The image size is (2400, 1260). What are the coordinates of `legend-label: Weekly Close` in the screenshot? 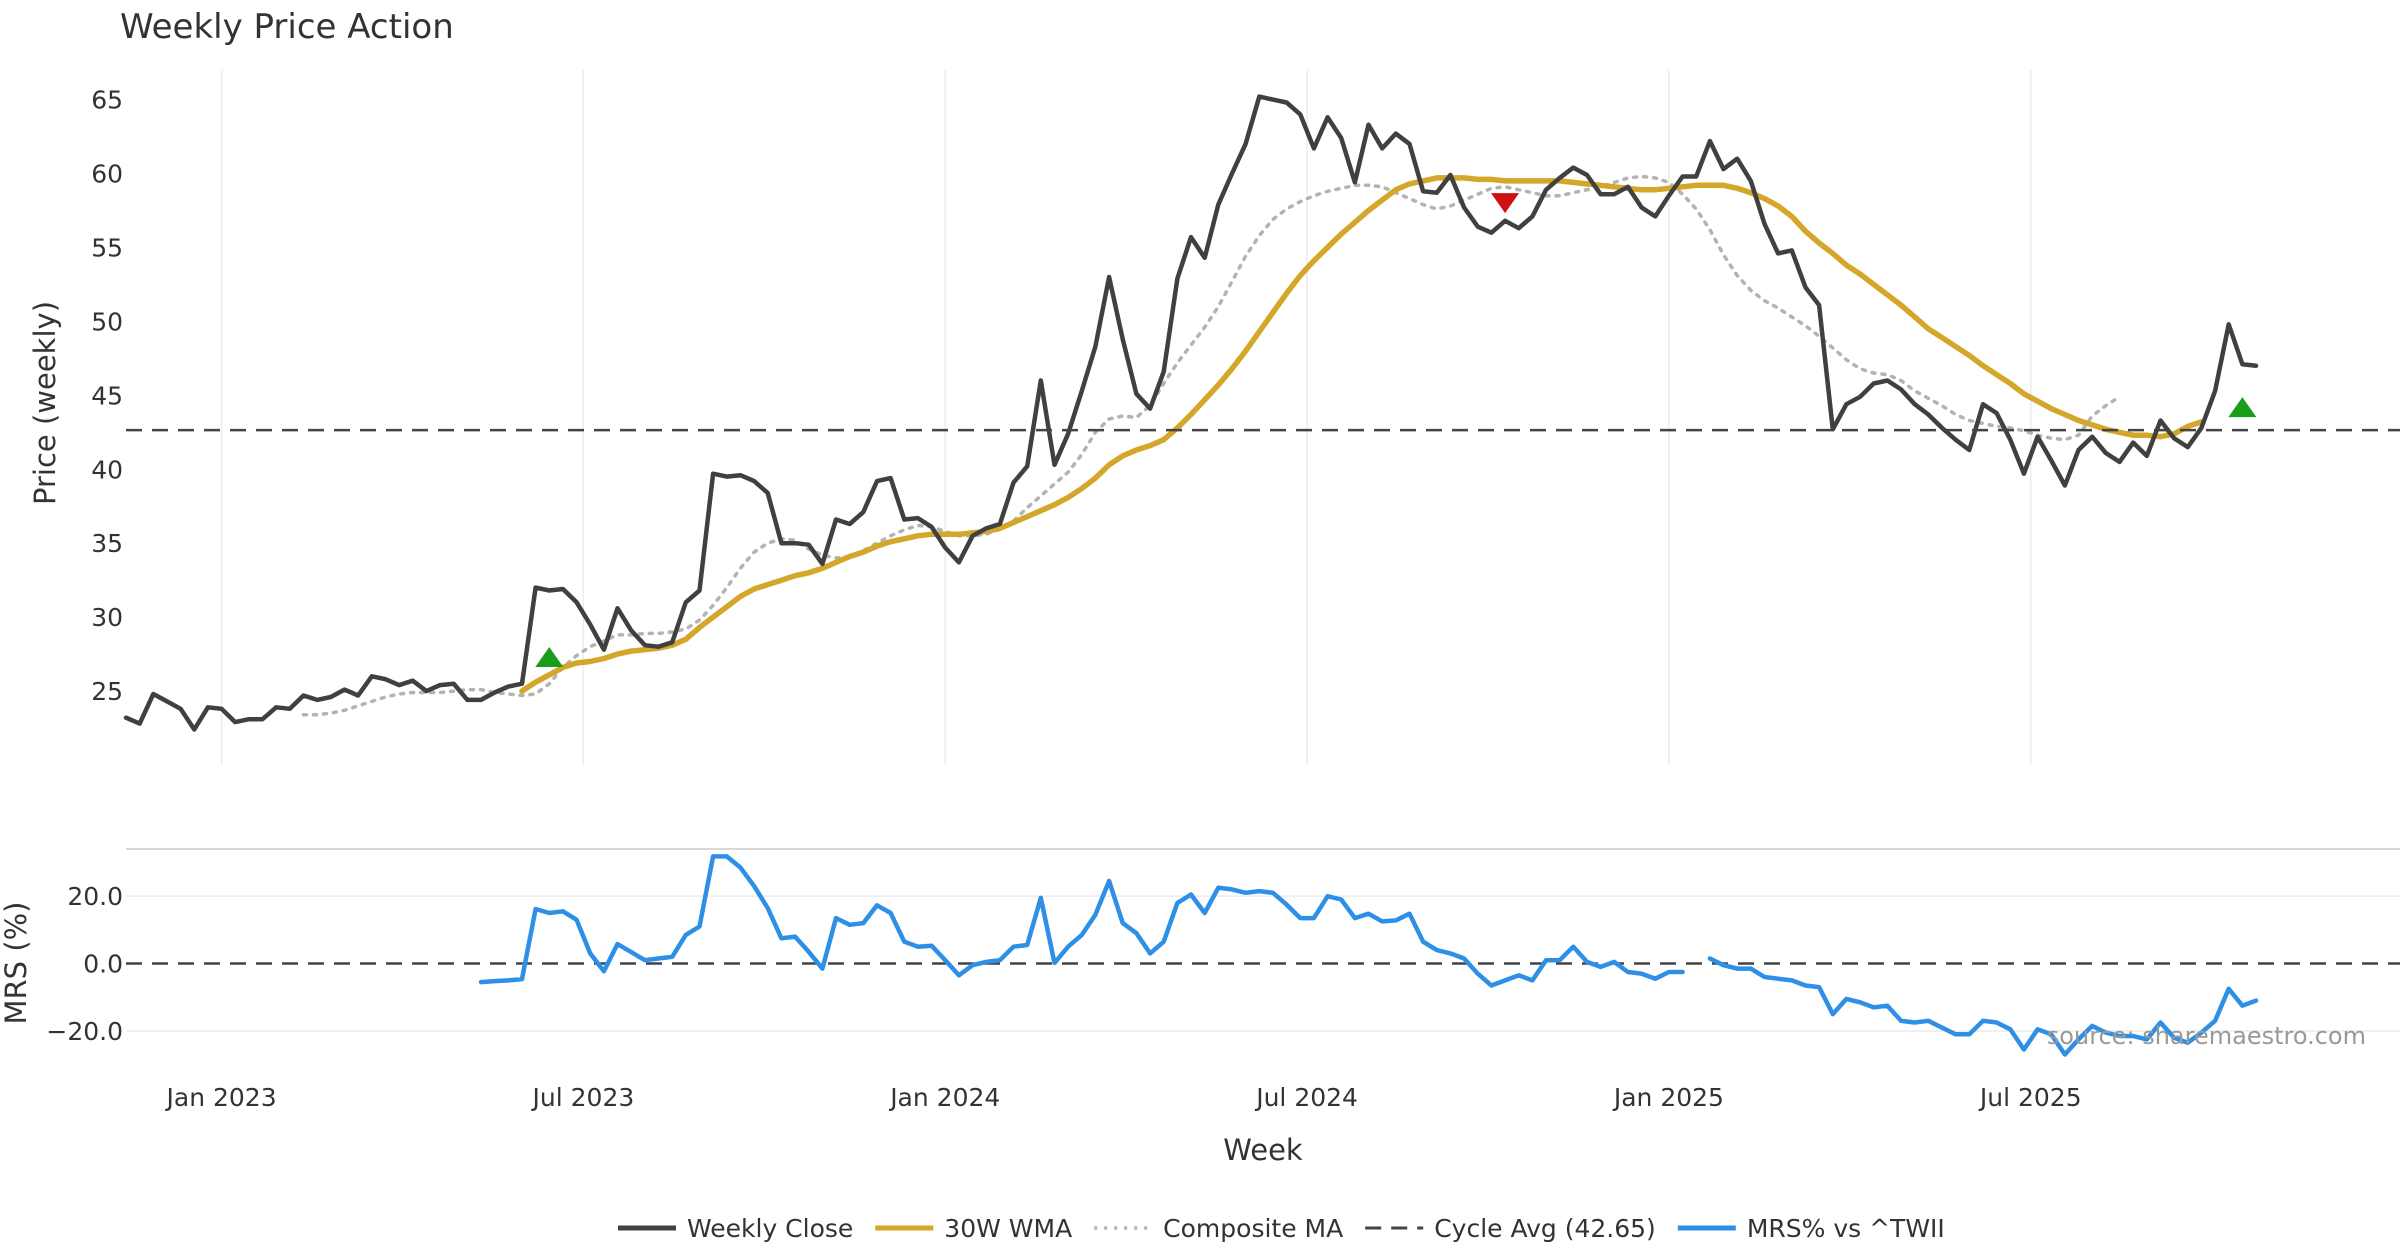 It's located at (770, 1228).